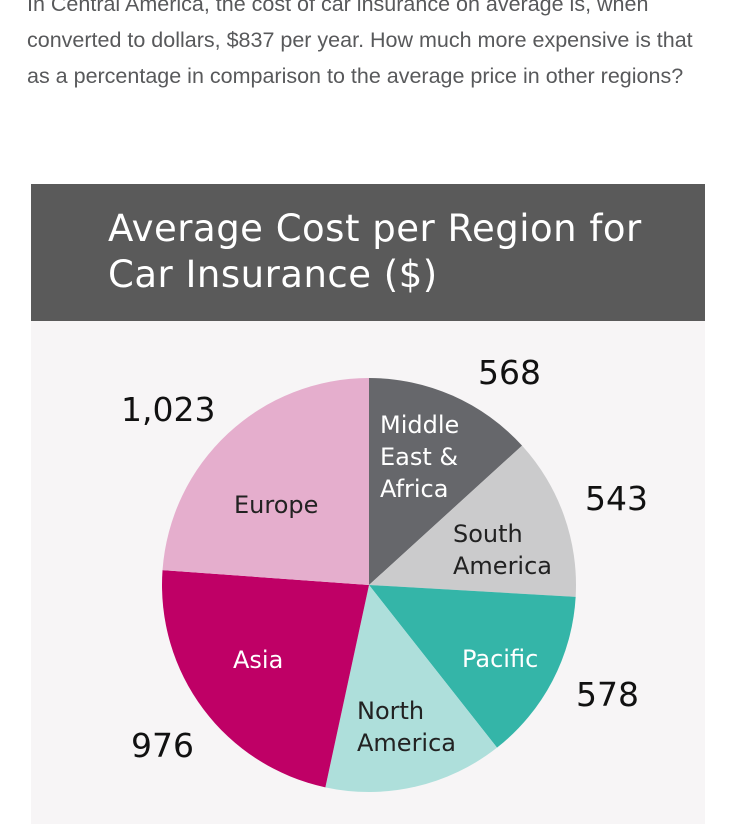 This screenshot has width=731, height=824. What do you see at coordinates (500, 659) in the screenshot?
I see `slice-label-pacific: Pacific` at bounding box center [500, 659].